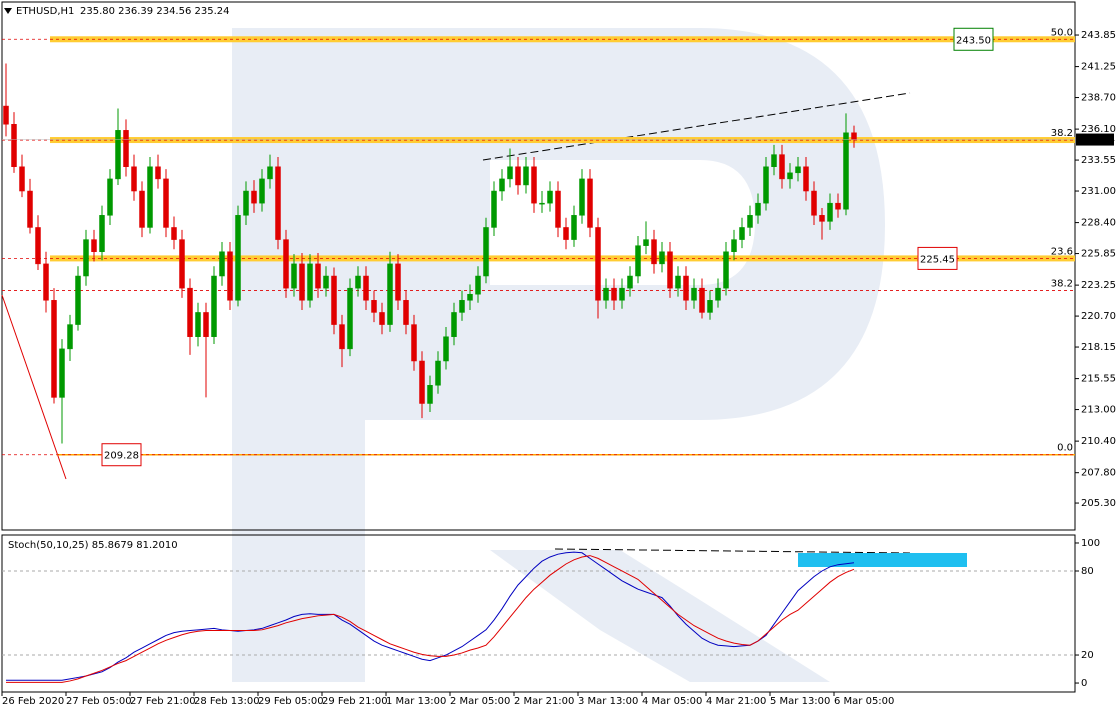  I want to click on x-tick-label: 1 Mar 13:00, so click(416, 701).